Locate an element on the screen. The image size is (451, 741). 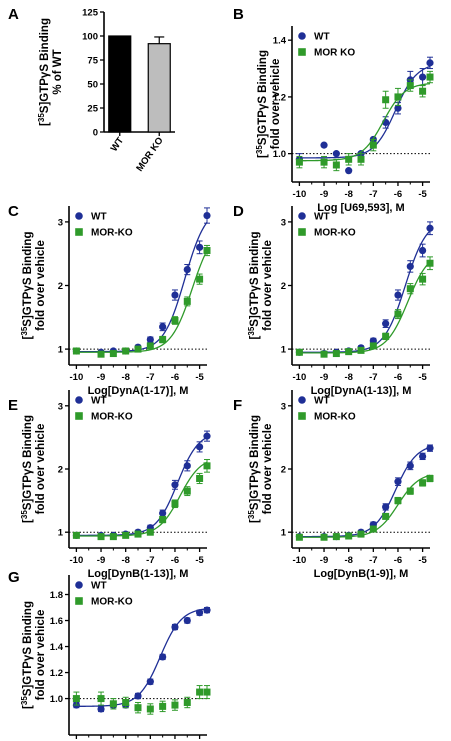
y-tick-label: 1.8 is located at coordinates (56, 595).